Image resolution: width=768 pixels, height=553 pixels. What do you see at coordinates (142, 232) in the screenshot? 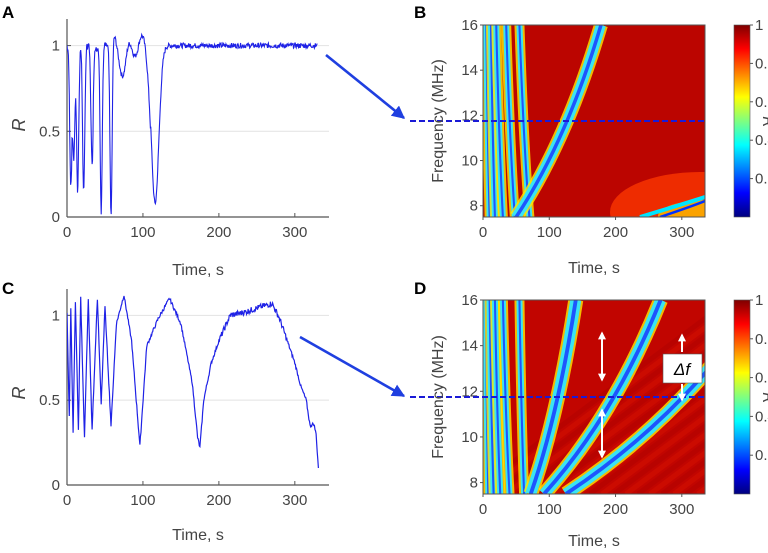
I see `panel-a-xtick-1: 100` at bounding box center [142, 232].